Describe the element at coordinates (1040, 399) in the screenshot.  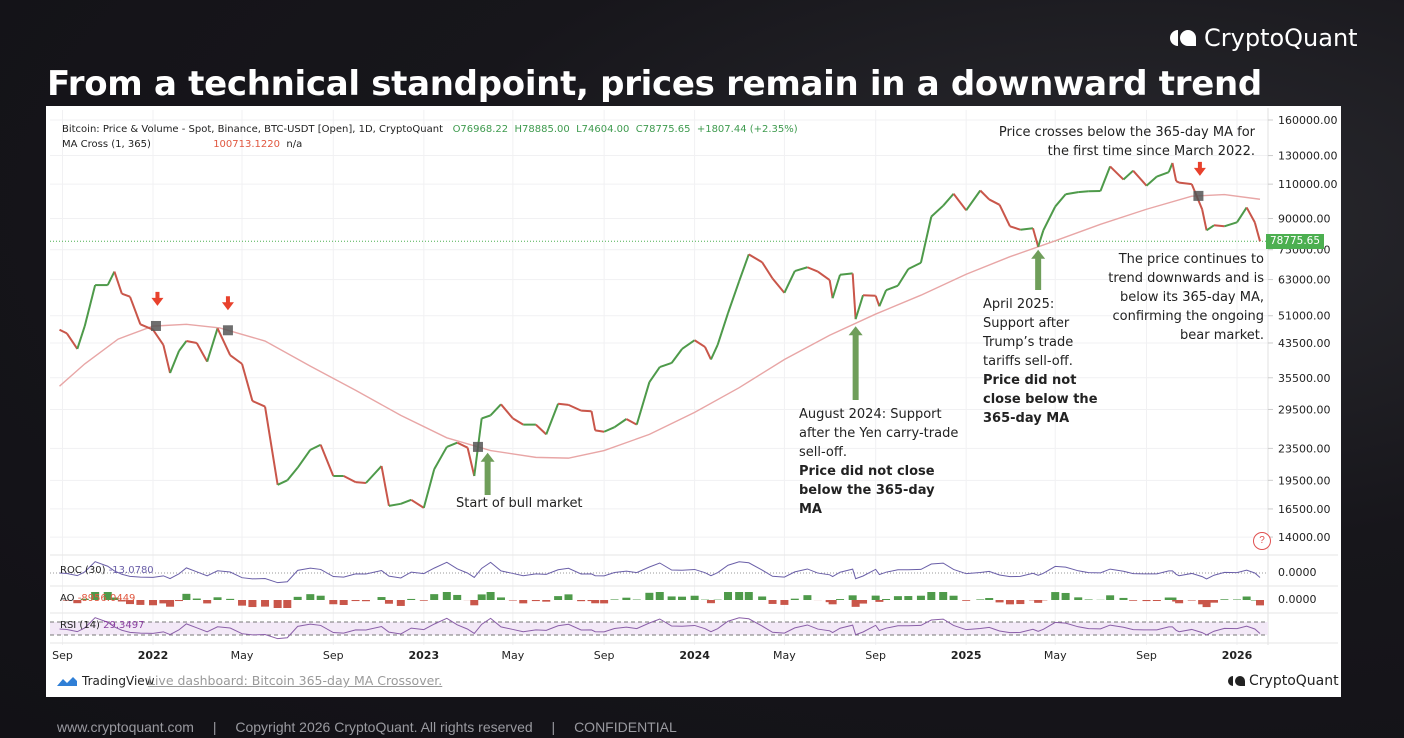
I see `annotation-apr-2025-bold: Price did not close below the 365-day MA` at that location.